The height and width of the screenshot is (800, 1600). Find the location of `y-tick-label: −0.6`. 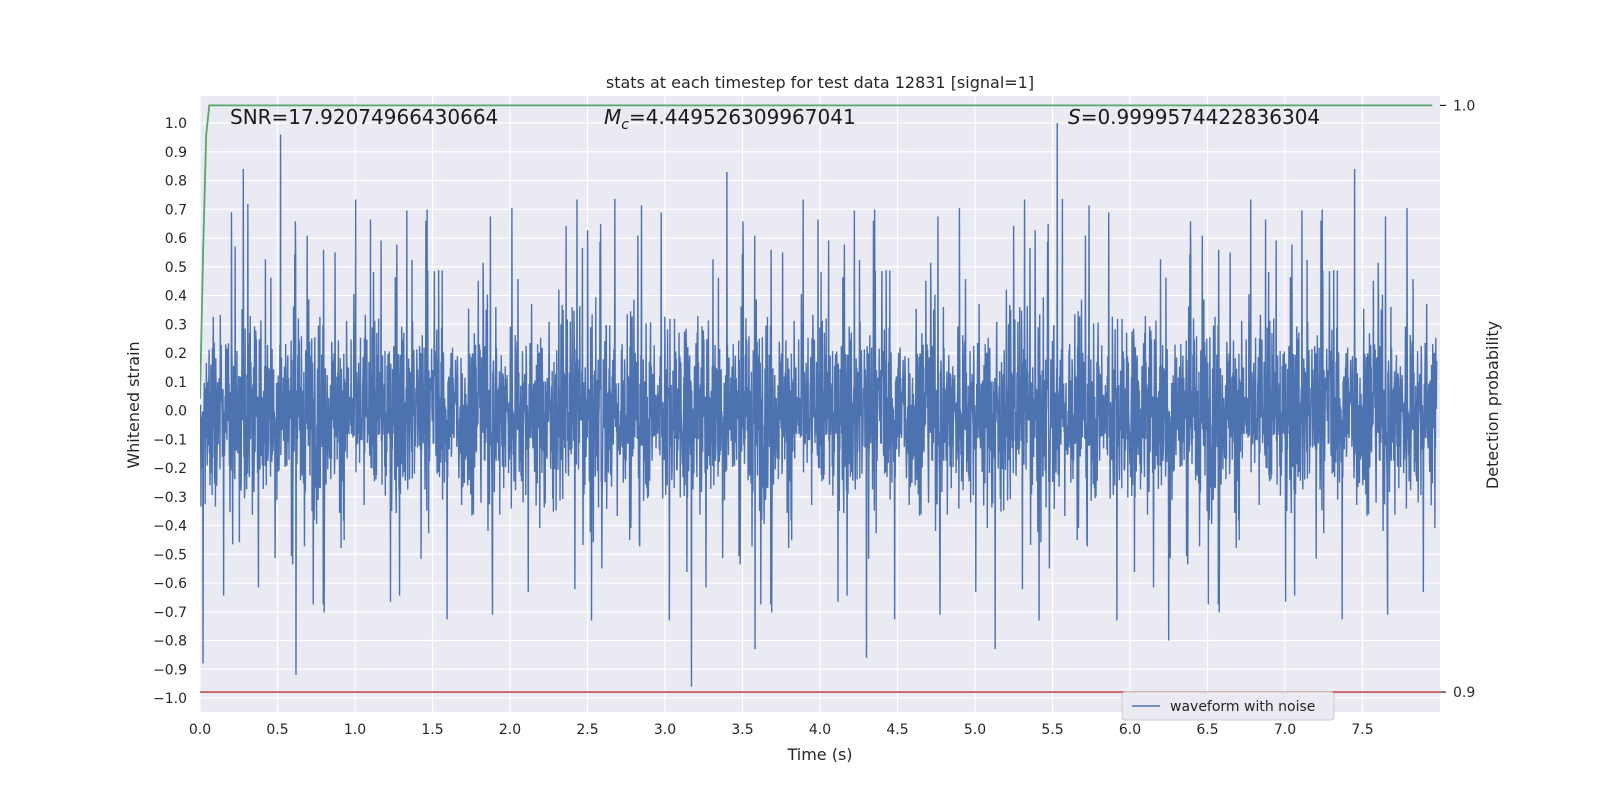

y-tick-label: −0.6 is located at coordinates (170, 584).